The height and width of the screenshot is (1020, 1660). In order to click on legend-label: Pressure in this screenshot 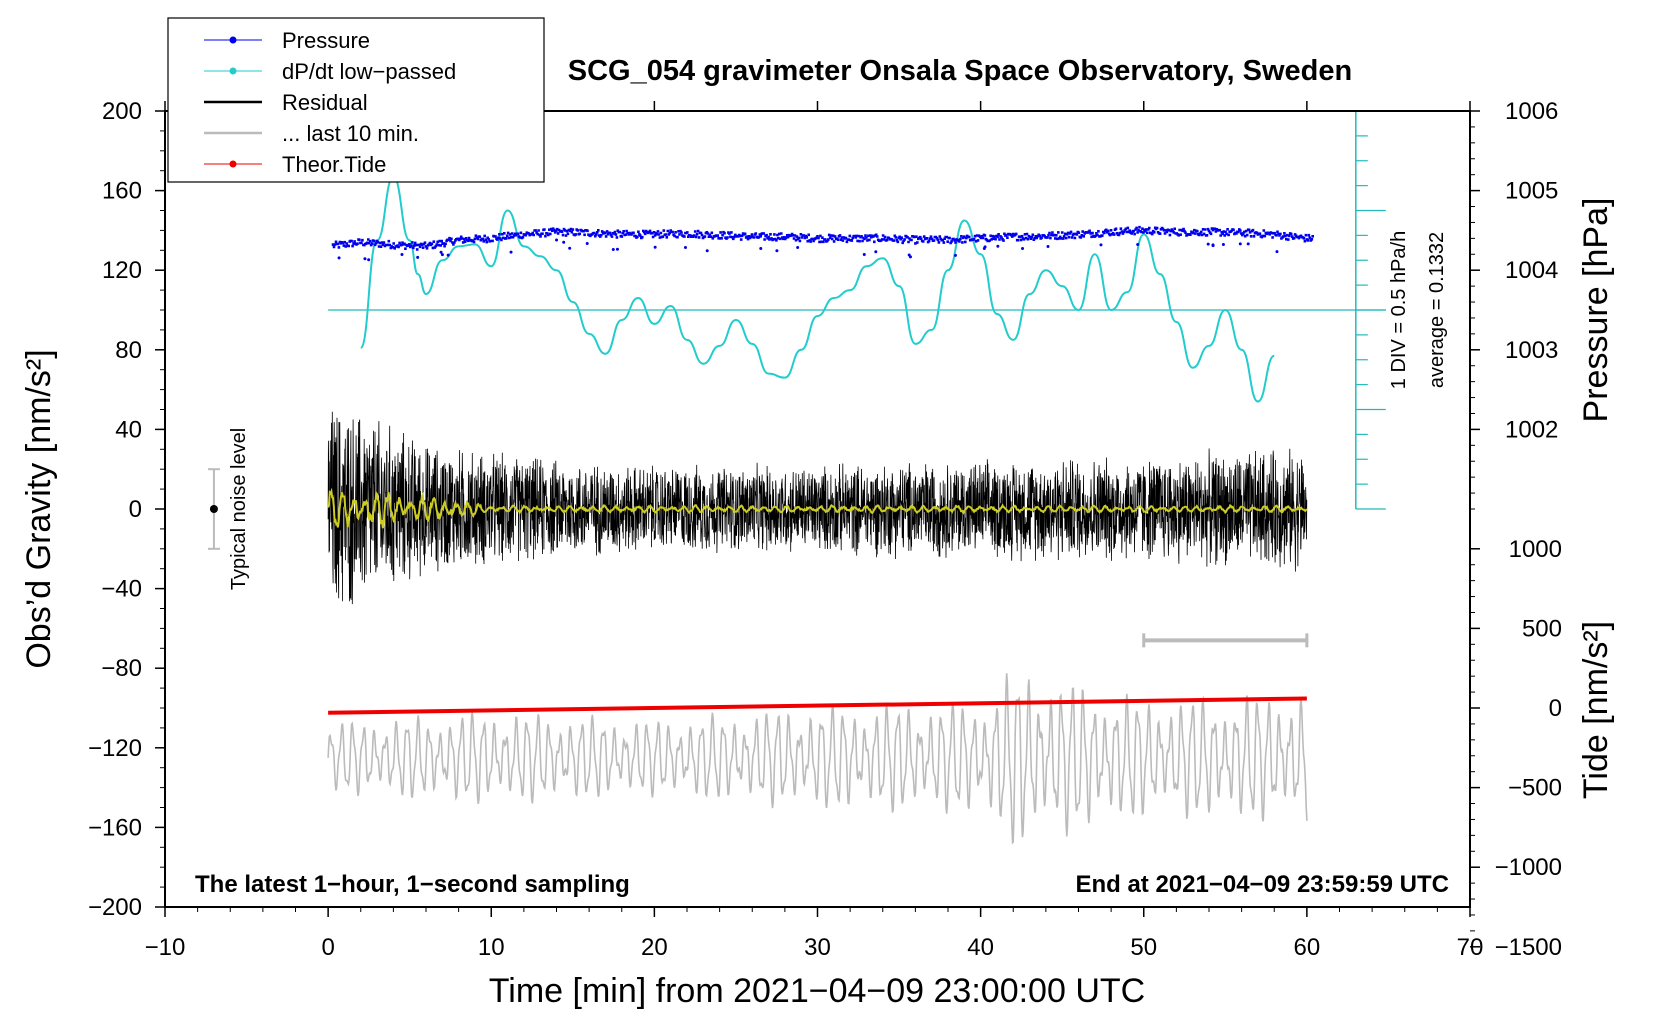, I will do `click(326, 40)`.